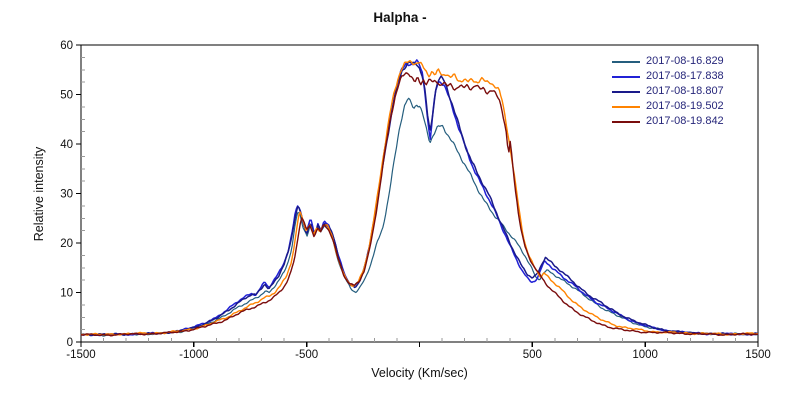 The width and height of the screenshot is (800, 400). Describe the element at coordinates (66, 294) in the screenshot. I see `svg-text: 10` at that location.